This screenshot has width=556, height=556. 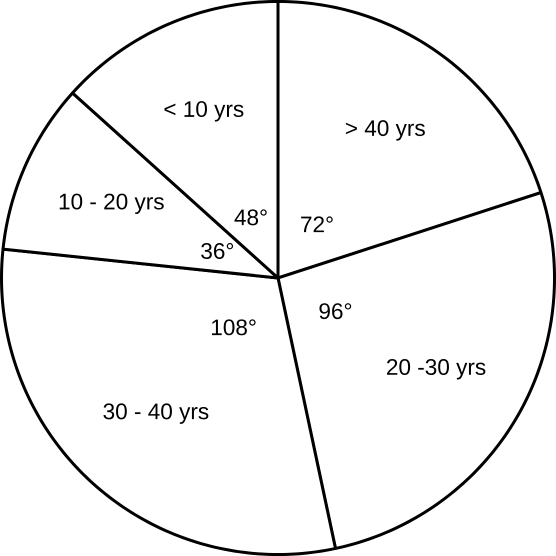 I want to click on data-label: 48°, so click(x=250, y=217).